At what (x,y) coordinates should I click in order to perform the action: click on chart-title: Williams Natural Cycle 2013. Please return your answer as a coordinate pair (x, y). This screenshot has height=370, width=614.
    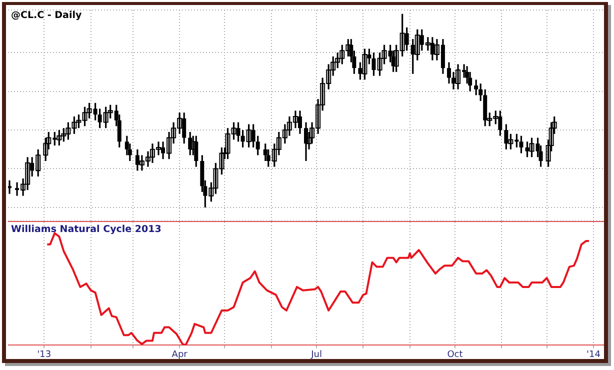
    Looking at the image, I should click on (86, 229).